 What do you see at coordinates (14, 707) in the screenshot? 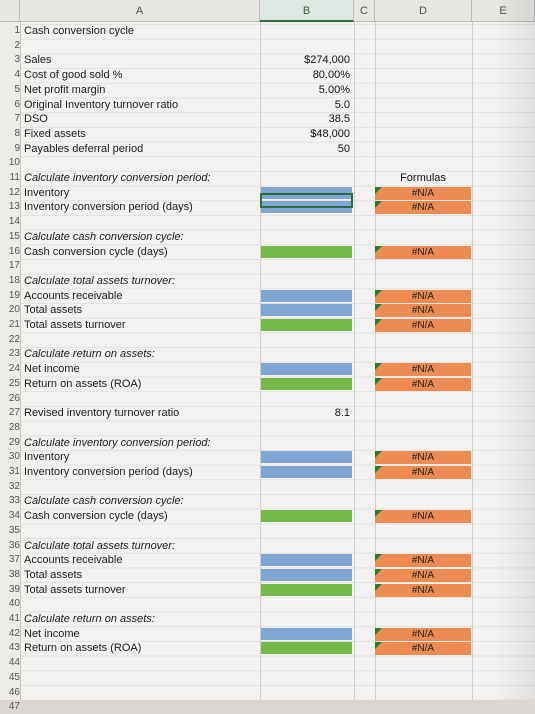
I see `row-number: 47` at bounding box center [14, 707].